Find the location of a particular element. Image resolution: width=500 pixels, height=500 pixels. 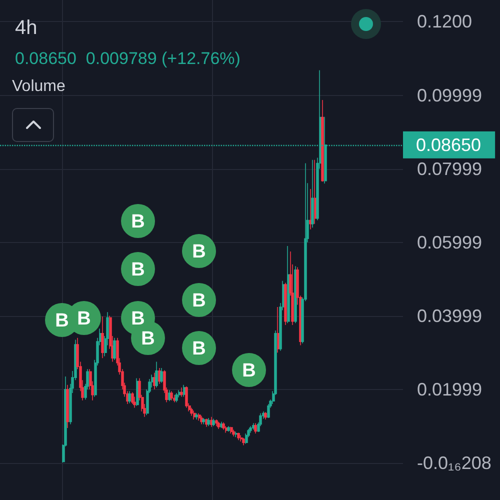

y-tick-label: 0.03999 is located at coordinates (449, 316).